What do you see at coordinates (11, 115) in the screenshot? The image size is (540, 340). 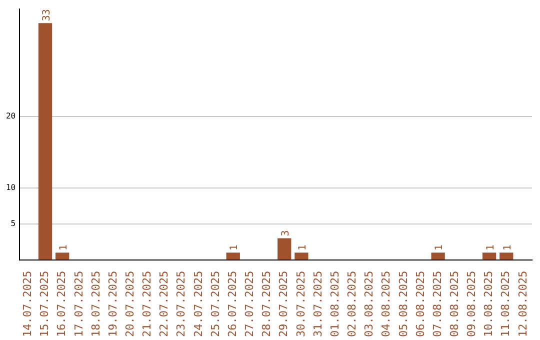 I see `y-tick-label: 20` at bounding box center [11, 115].